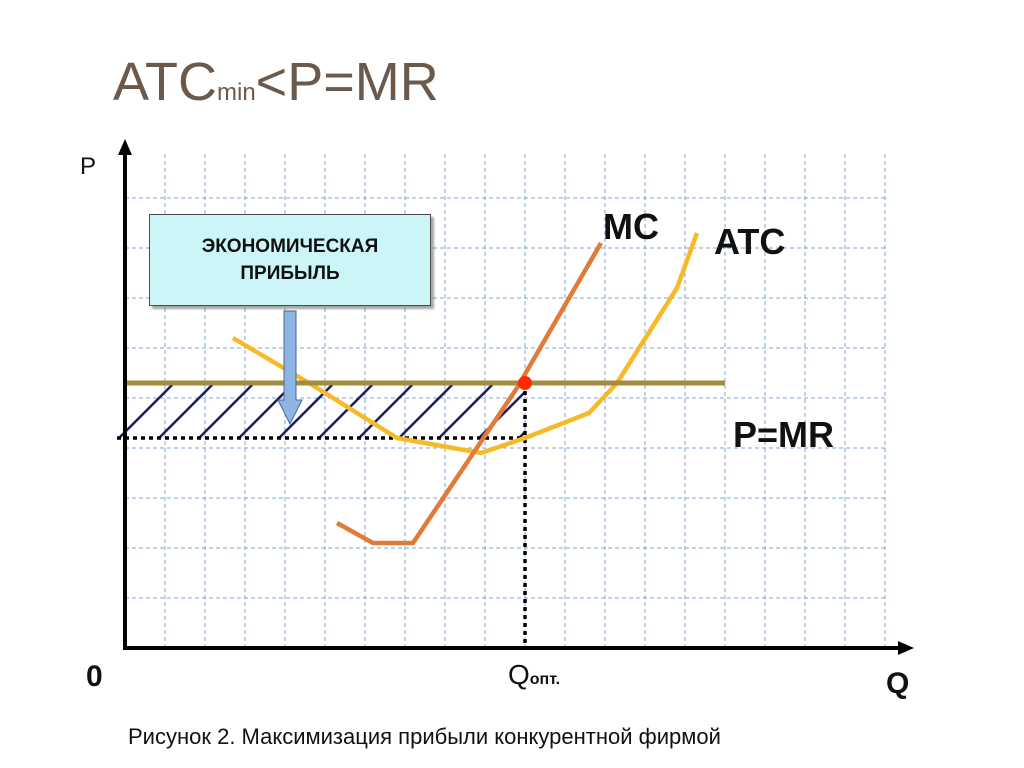  What do you see at coordinates (545, 679) in the screenshot?
I see `q-opt-sub: опт.` at bounding box center [545, 679].